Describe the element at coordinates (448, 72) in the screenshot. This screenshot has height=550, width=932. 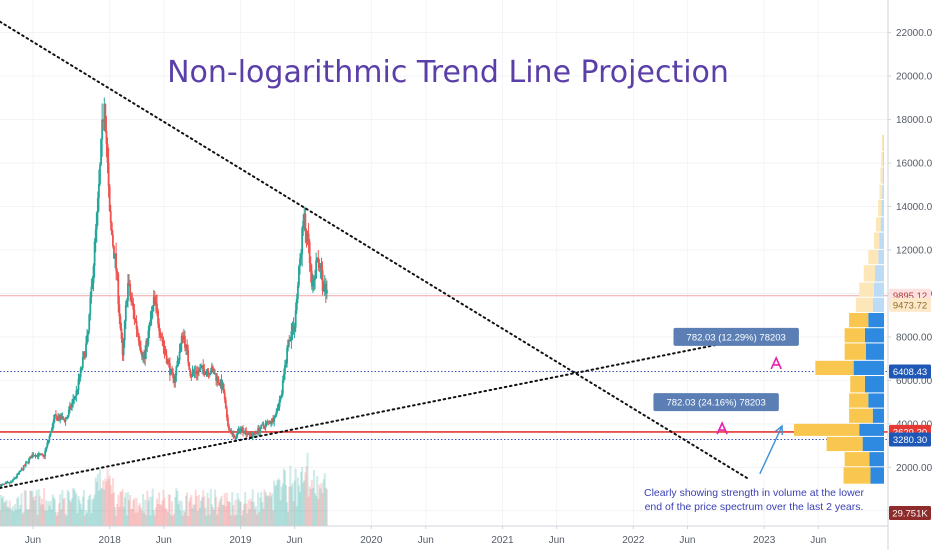
I see `chart-title: Non-logarithmic Trend Line Projection` at that location.